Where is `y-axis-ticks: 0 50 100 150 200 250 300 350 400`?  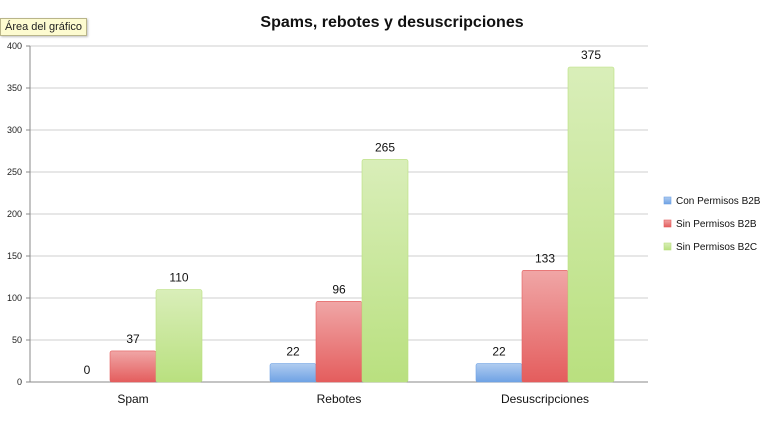
y-axis-ticks: 0 50 100 150 200 250 300 350 400 is located at coordinates (14, 214).